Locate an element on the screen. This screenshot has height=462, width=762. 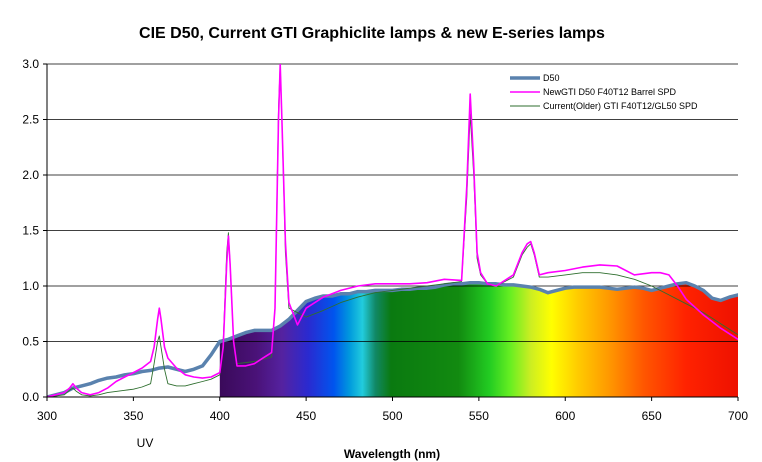
x-tick-label: 300 is located at coordinates (47, 416).